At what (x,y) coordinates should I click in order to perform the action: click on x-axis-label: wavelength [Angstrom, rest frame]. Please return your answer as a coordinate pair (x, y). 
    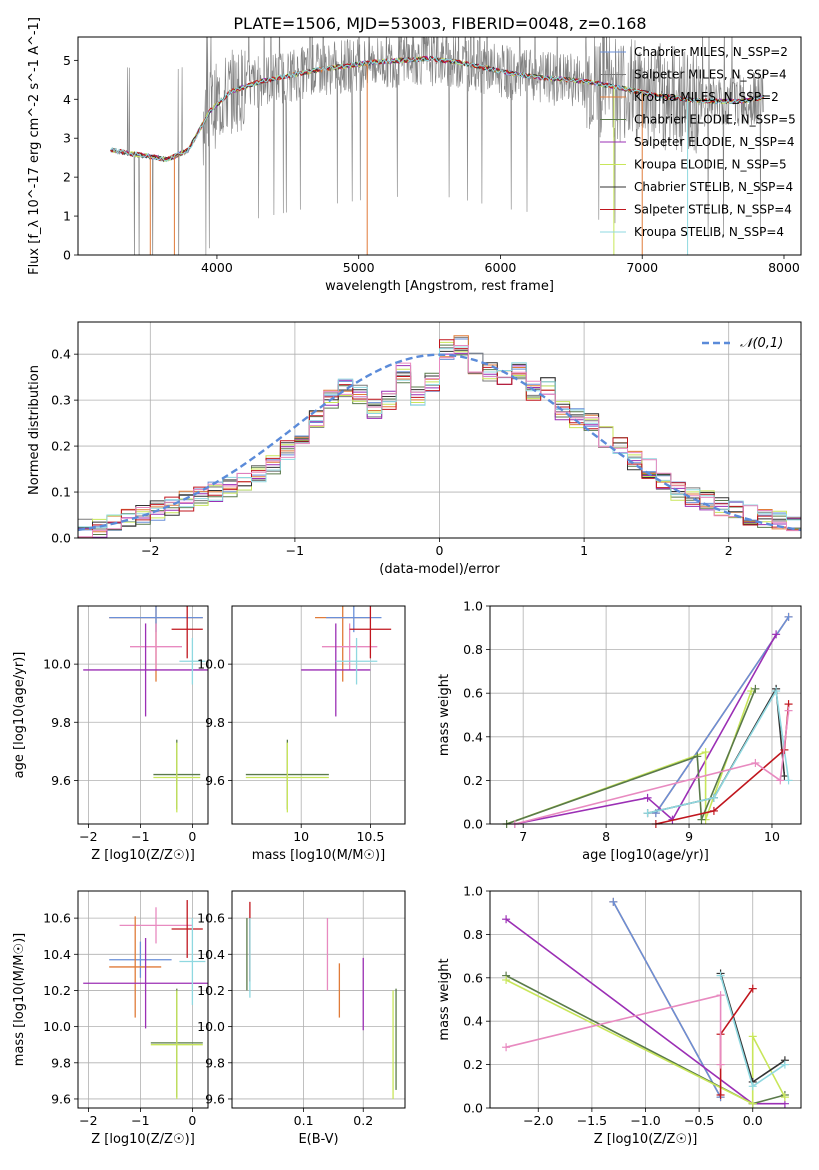
    Looking at the image, I should click on (439, 286).